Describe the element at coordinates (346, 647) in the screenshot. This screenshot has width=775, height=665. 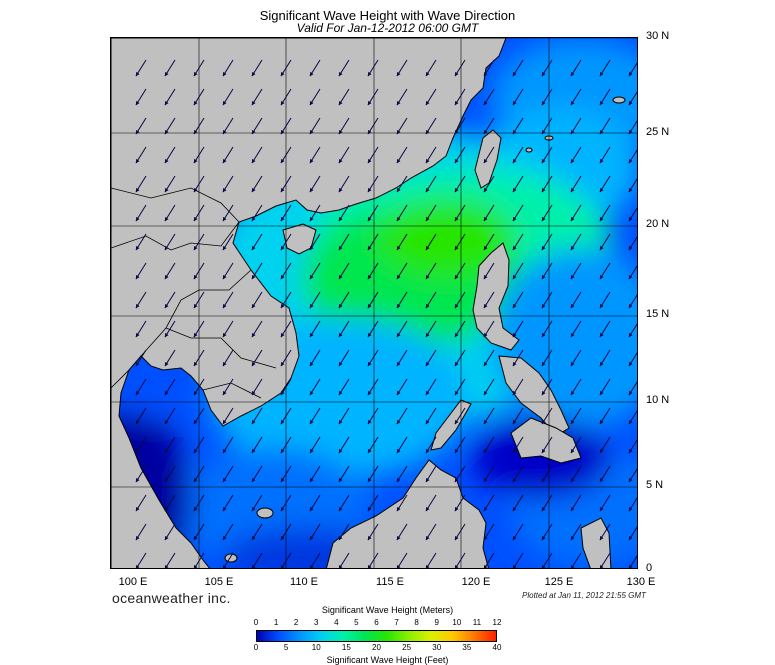
I see `colorbar-tick-feet: 15` at that location.